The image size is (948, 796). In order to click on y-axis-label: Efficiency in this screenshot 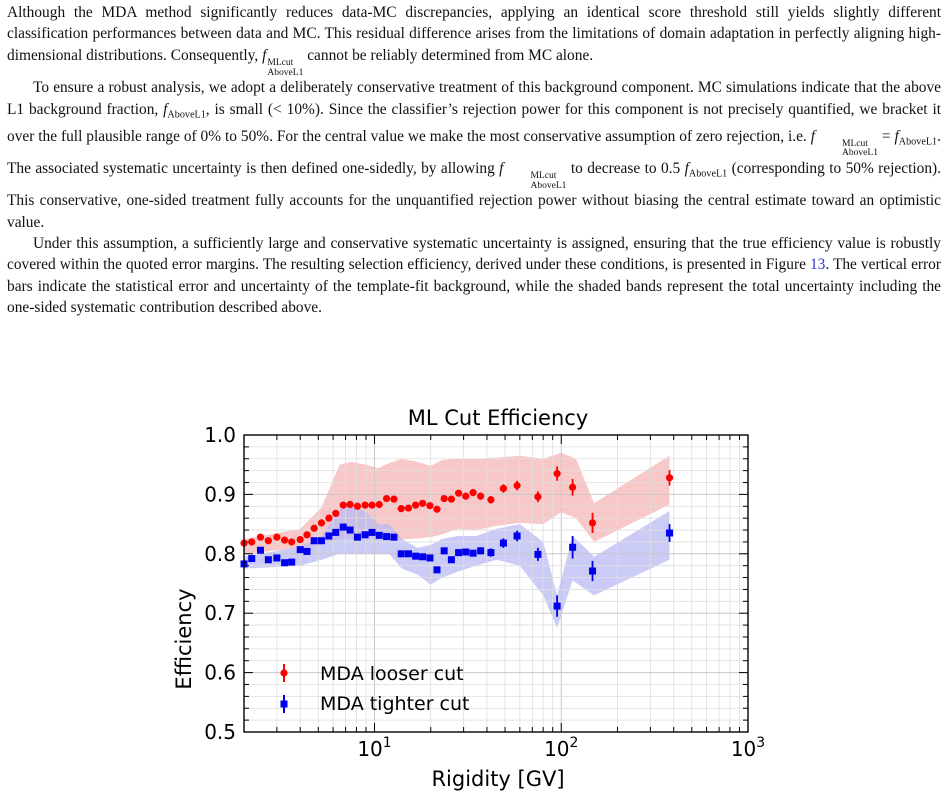, I will do `click(184, 638)`.